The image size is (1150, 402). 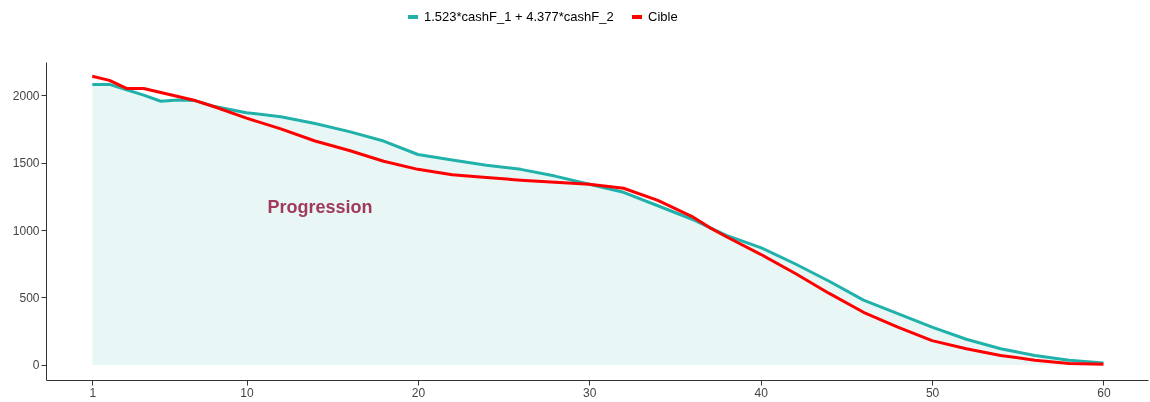 I want to click on x-tick-label: 20, so click(x=418, y=392).